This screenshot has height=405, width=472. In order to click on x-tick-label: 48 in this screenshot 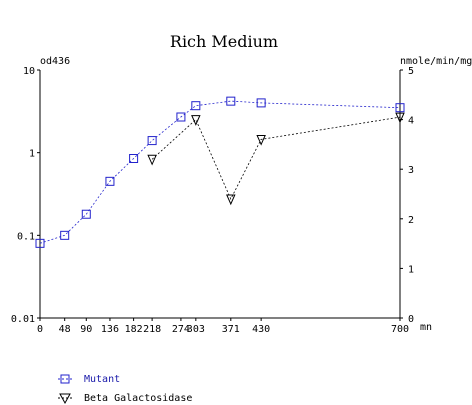, I will do `click(65, 329)`.